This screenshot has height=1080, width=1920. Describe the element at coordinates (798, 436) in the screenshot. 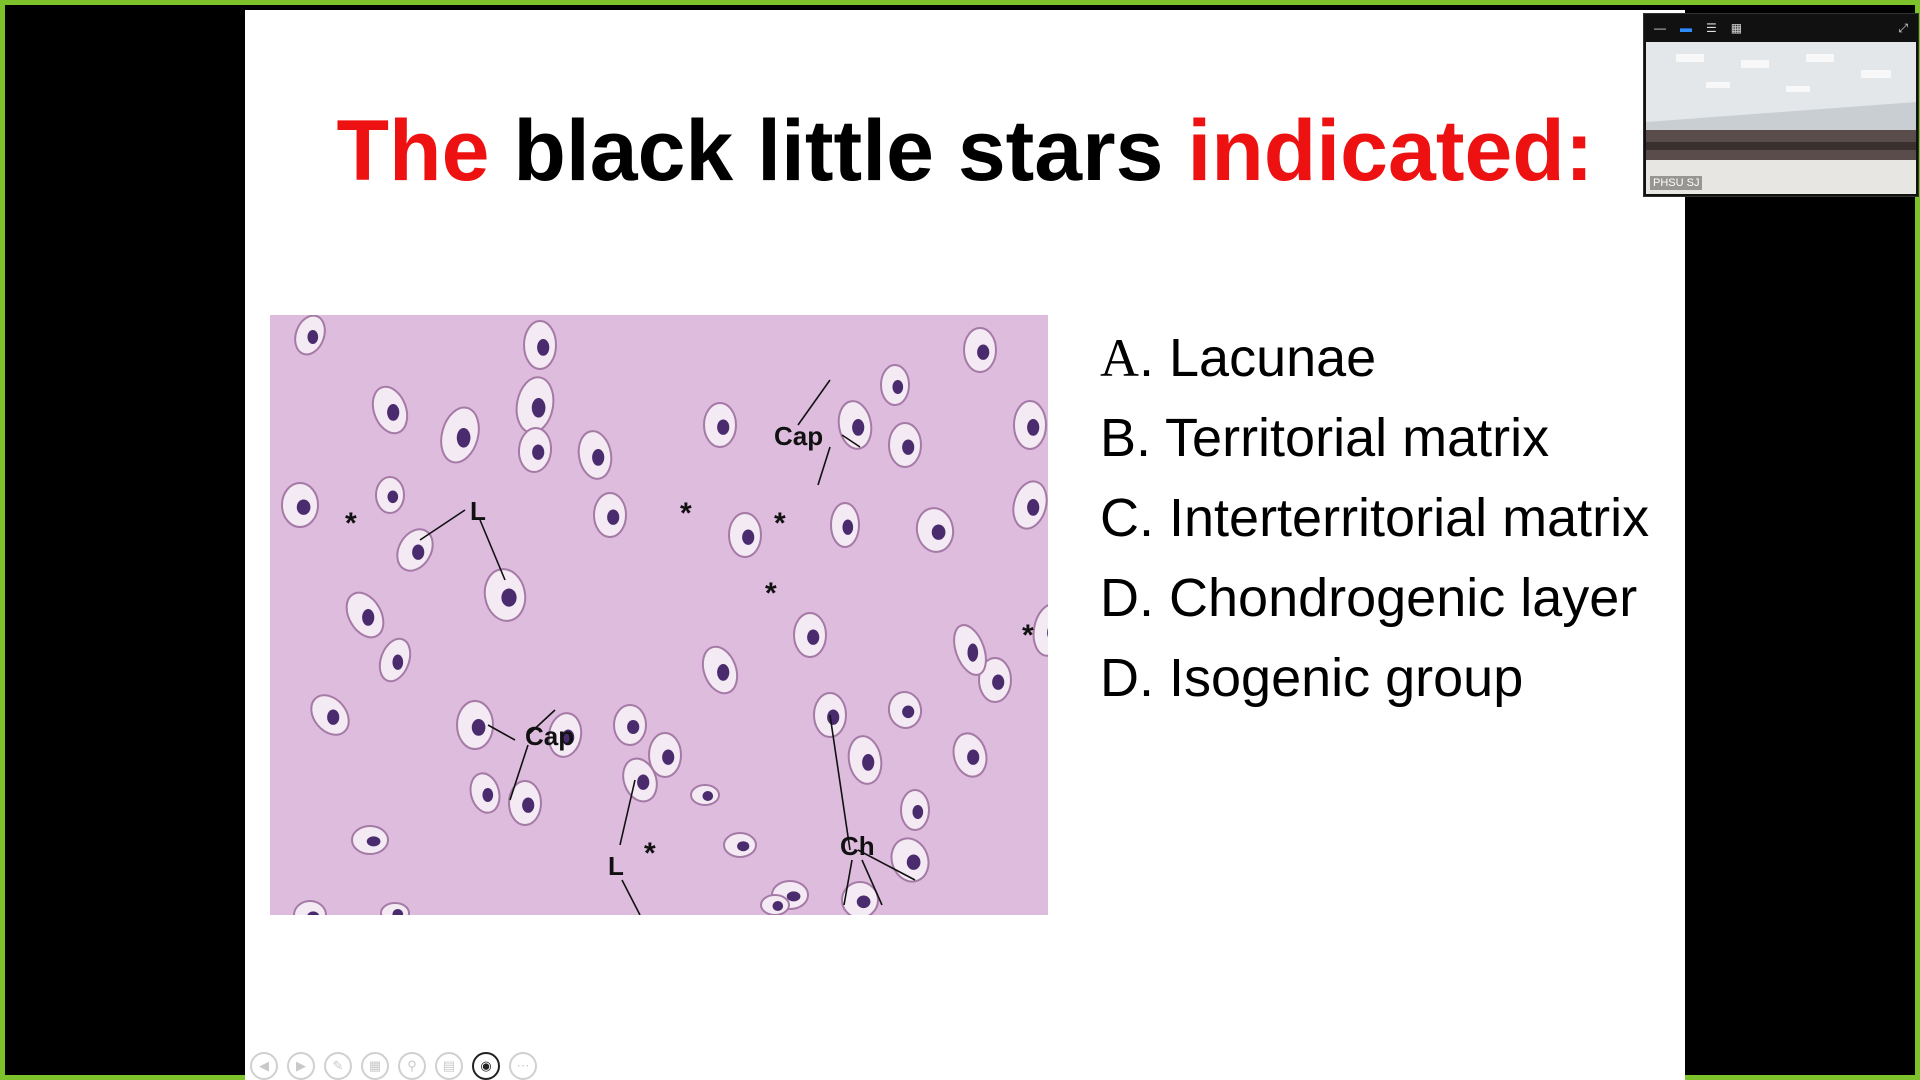

I see `label-cap-top: Cap` at that location.